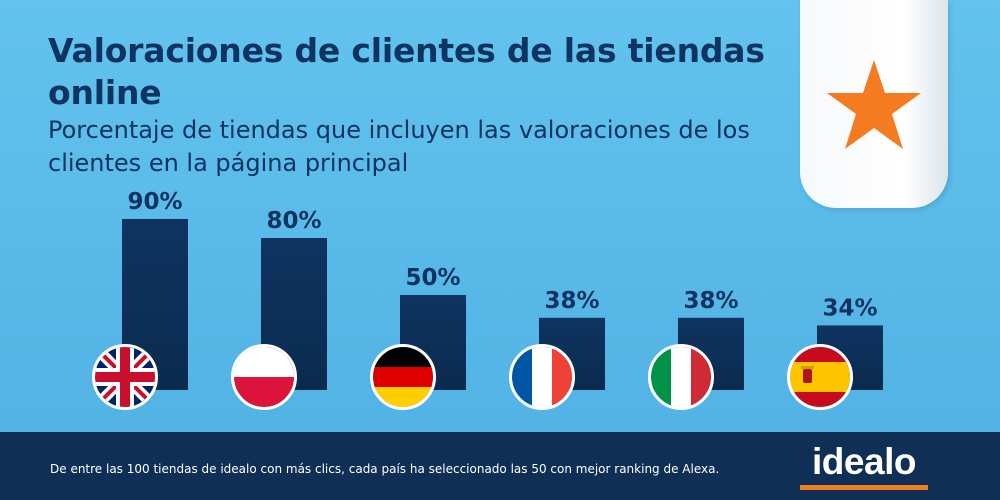 The image size is (1000, 500). I want to click on idealo-logo: idealo, so click(864, 466).